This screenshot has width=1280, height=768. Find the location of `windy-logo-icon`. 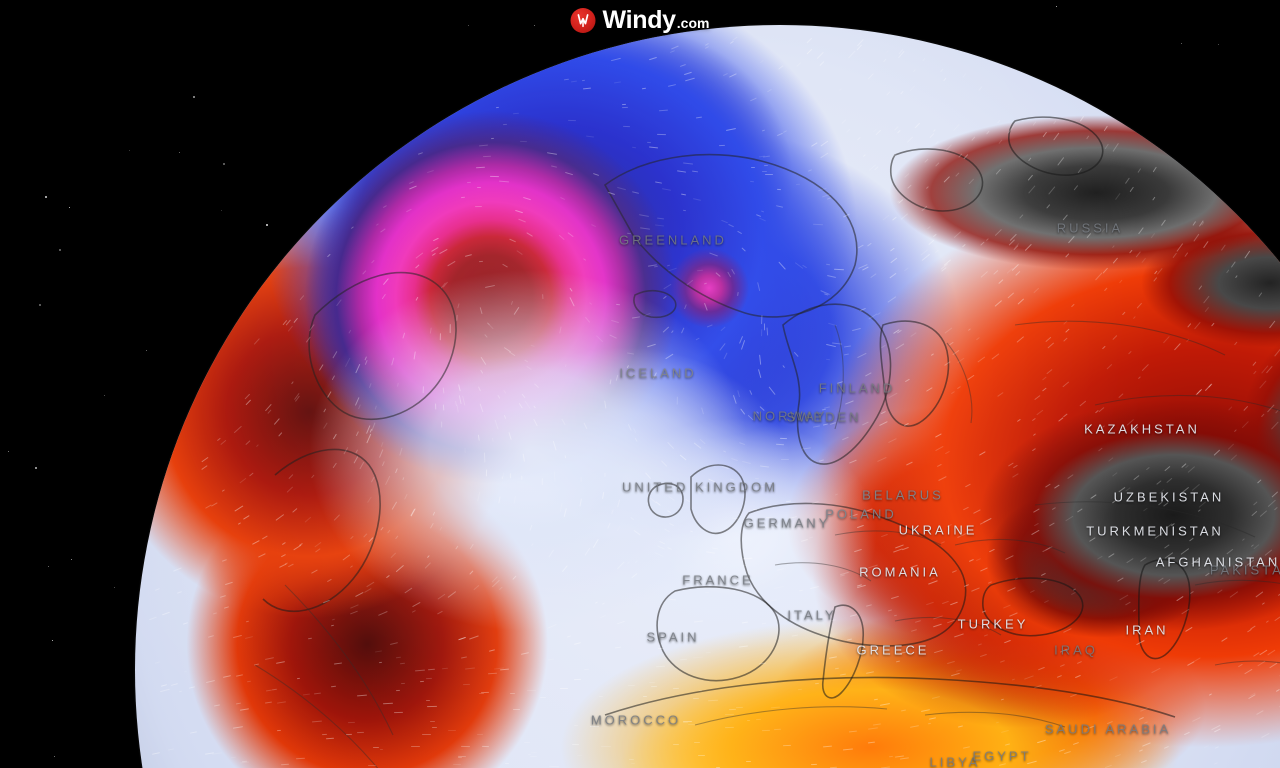

windy-logo-icon is located at coordinates (583, 20).